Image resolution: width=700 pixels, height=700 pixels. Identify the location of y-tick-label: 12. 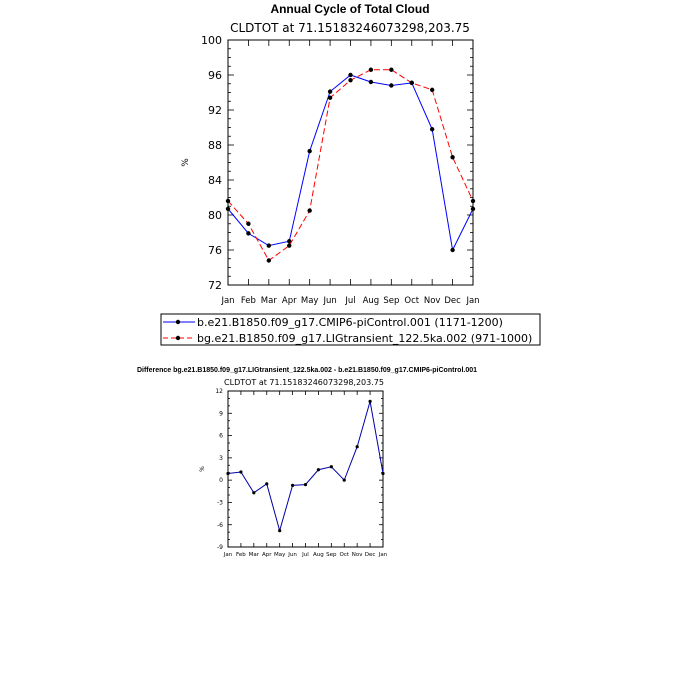
(219, 391).